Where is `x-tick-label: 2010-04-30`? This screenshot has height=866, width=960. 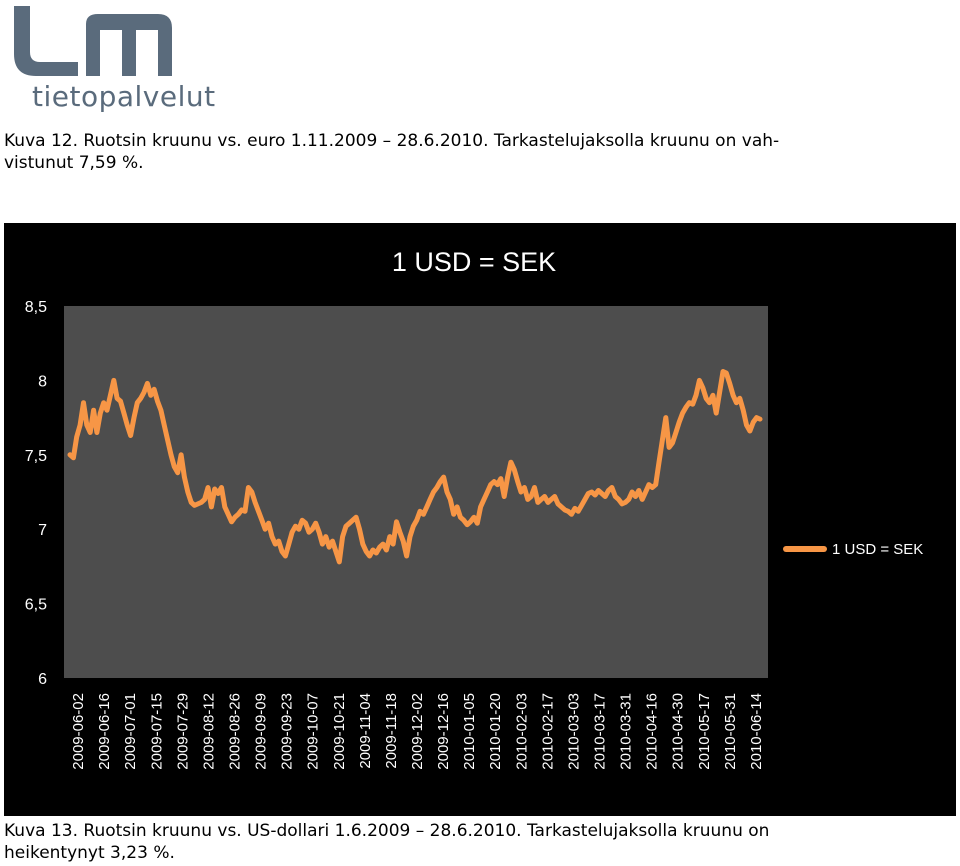 x-tick-label: 2010-04-30 is located at coordinates (678, 731).